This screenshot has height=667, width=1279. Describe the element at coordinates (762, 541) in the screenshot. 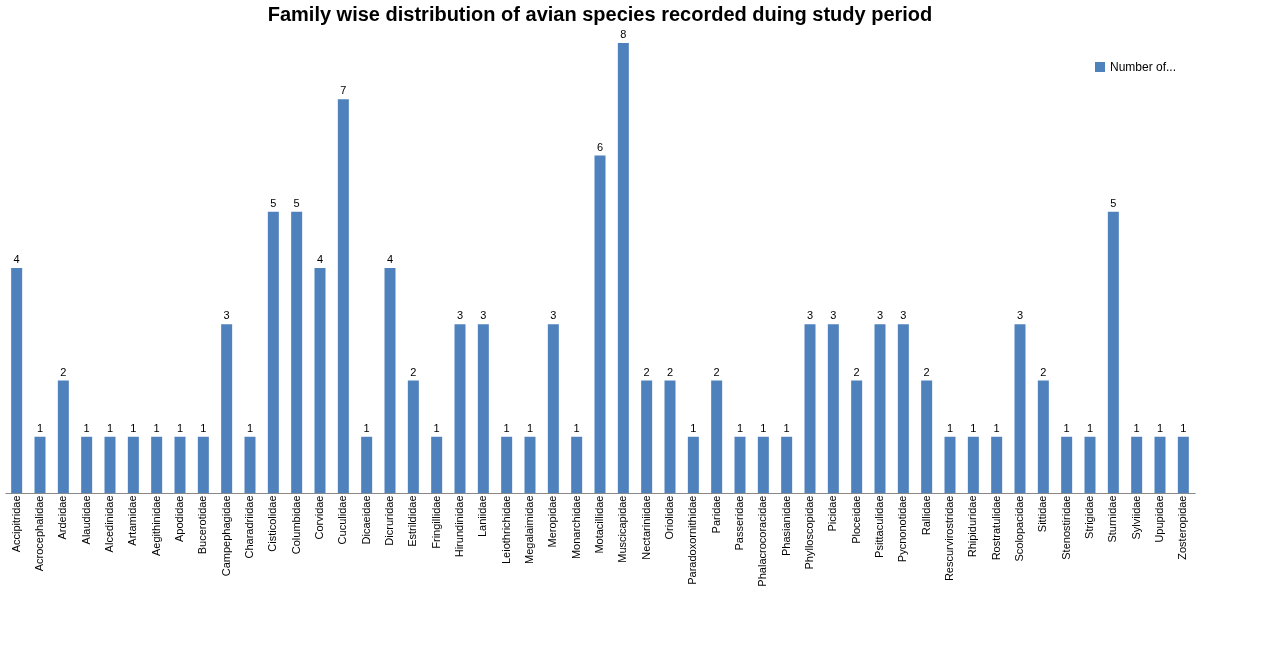

I see `x-tick-label: Phalacrocoracidae` at that location.